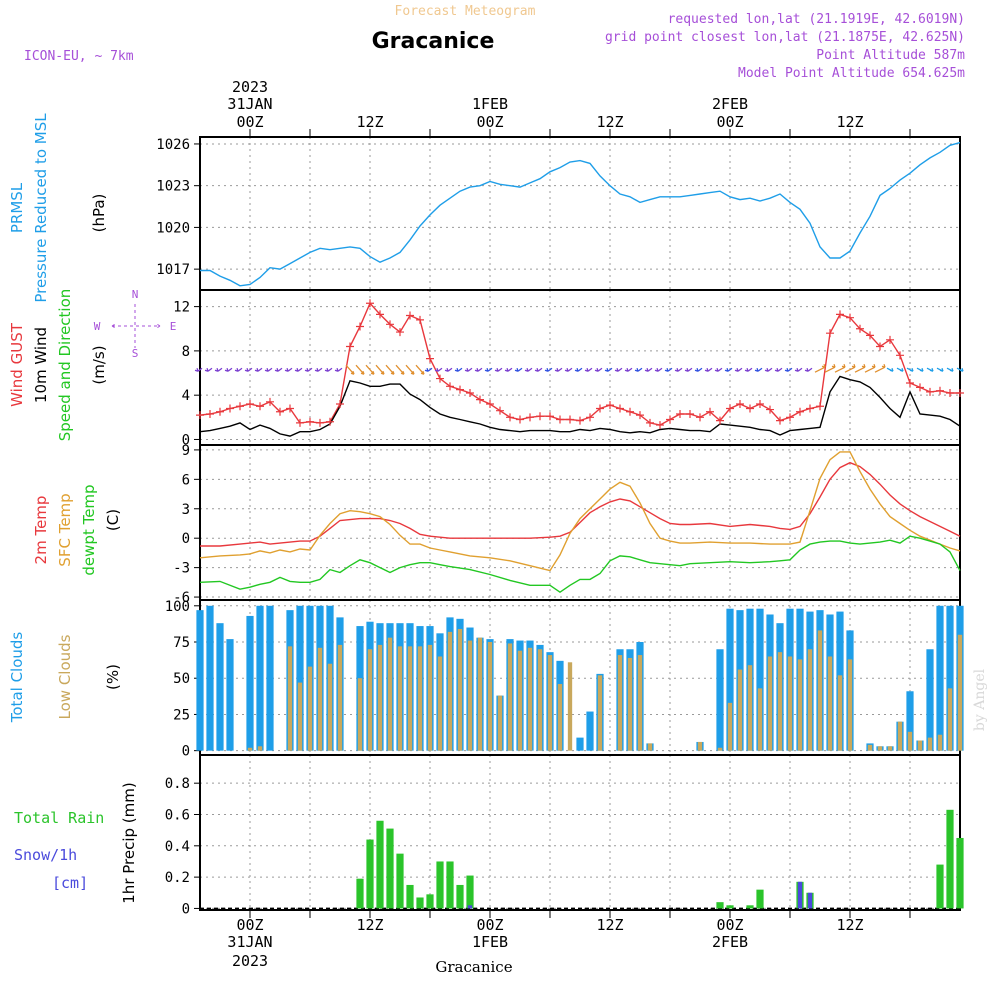 The image size is (1000, 1000). I want to click on requested-coords: requested lon,lat (21.1919E, 42.6019N), so click(816, 19).